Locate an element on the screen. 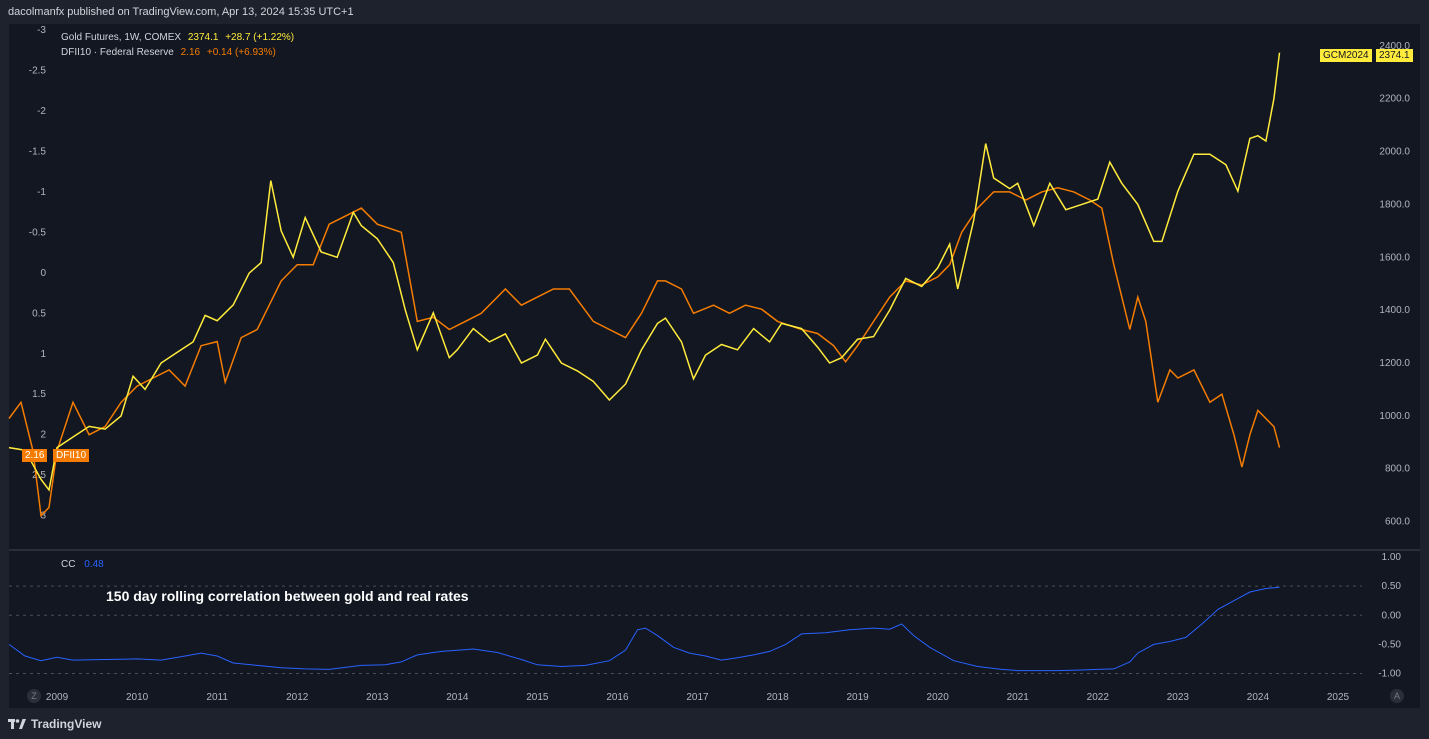  left-axis-tick: -3 is located at coordinates (41, 30).